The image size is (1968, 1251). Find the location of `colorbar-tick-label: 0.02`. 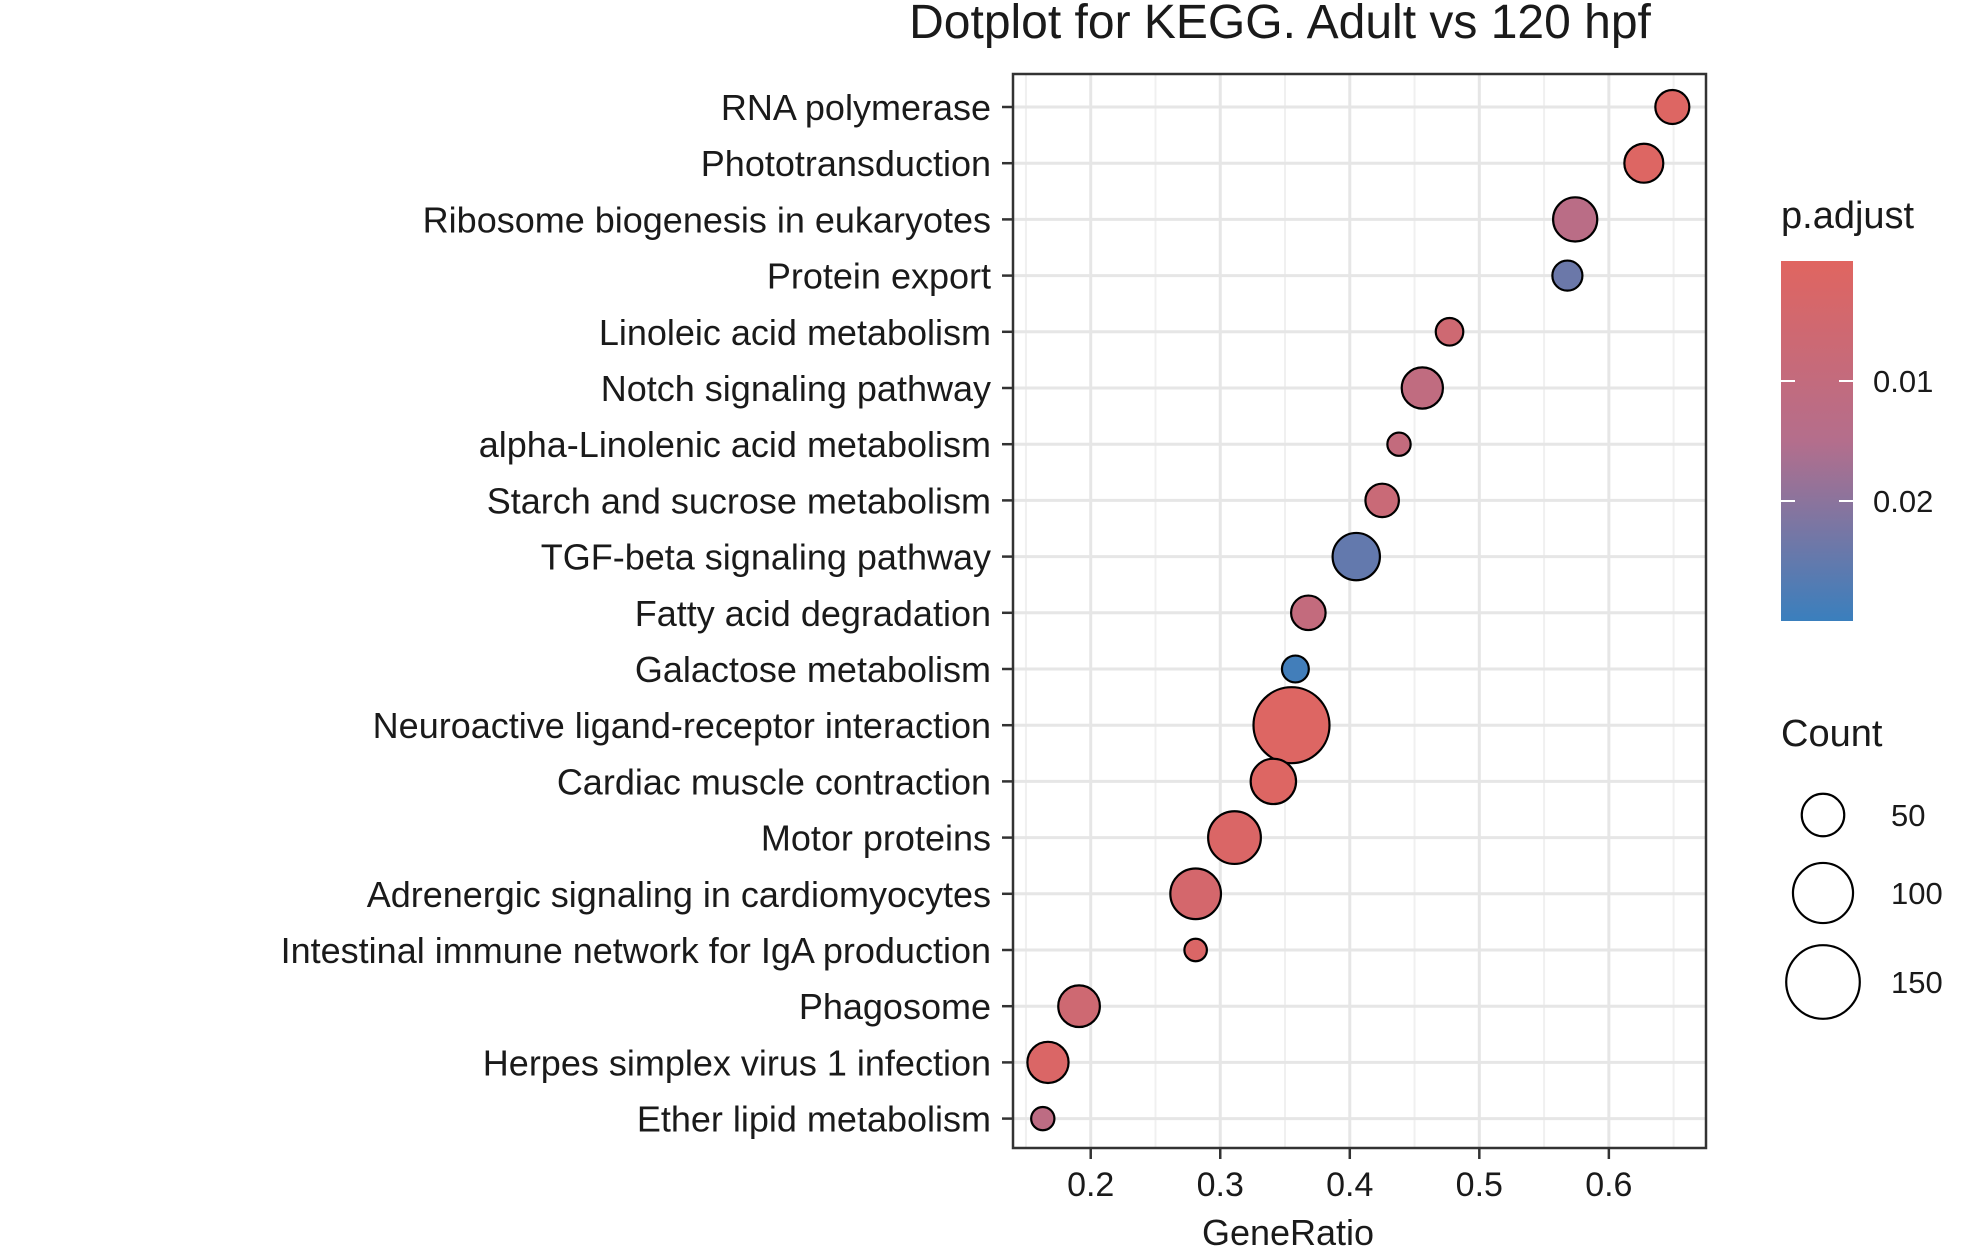

colorbar-tick-label: 0.02 is located at coordinates (1903, 501).